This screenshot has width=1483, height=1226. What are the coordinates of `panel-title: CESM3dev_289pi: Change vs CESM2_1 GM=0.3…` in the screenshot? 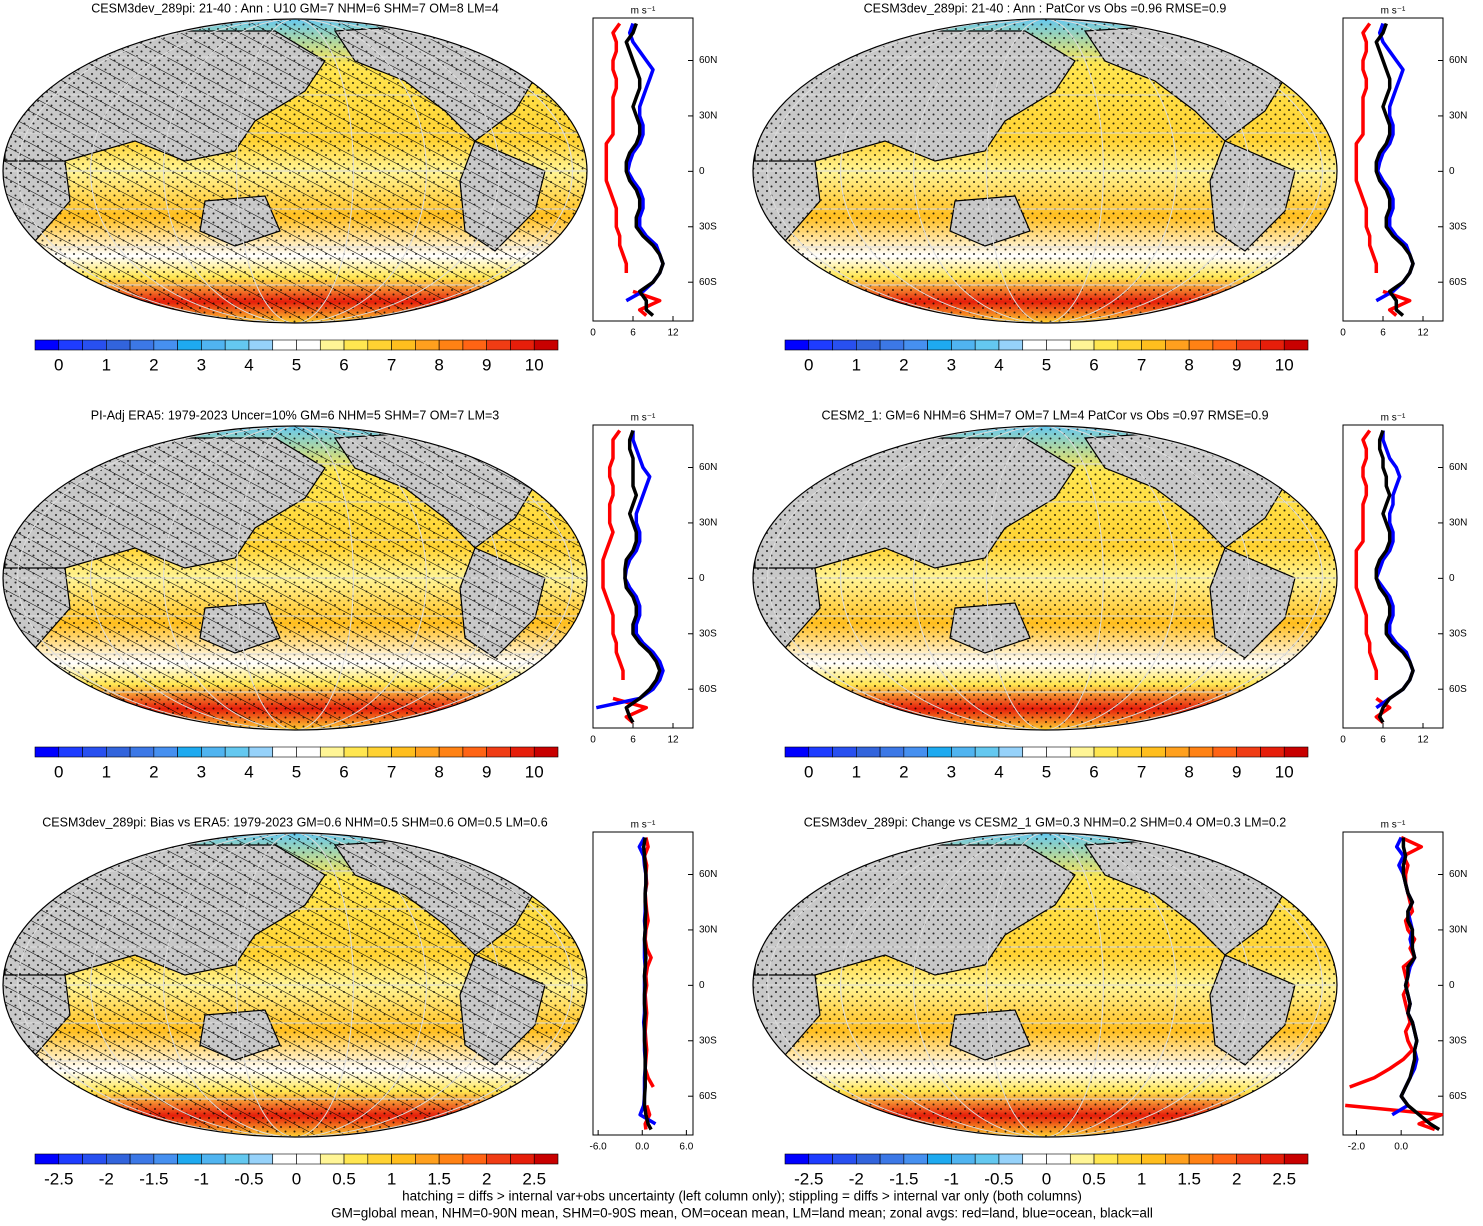 It's located at (1045, 822).